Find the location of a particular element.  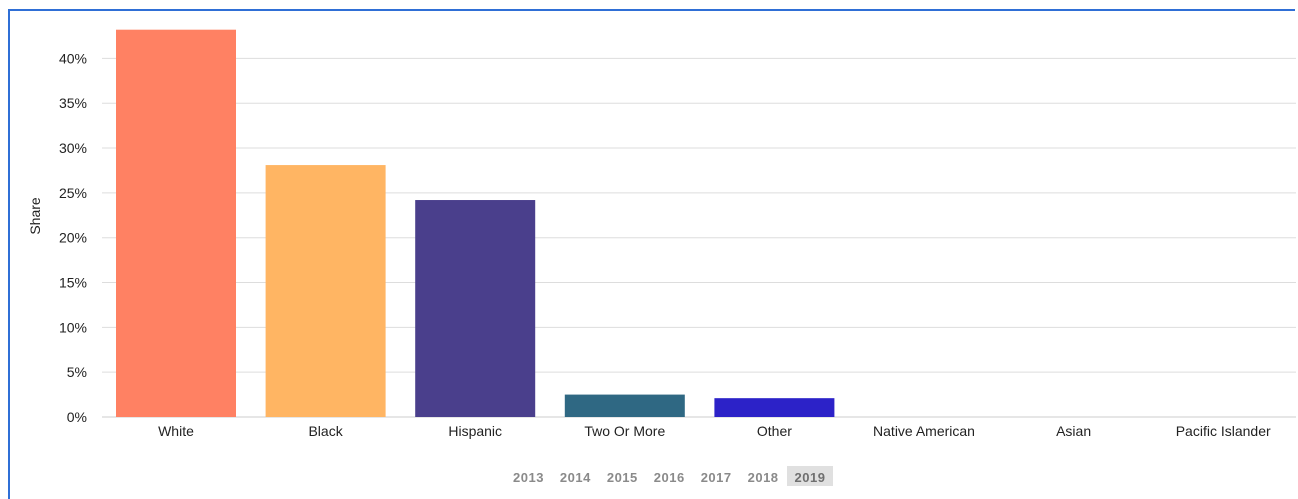

x-tick-label: Pacific Islander is located at coordinates (1223, 431).